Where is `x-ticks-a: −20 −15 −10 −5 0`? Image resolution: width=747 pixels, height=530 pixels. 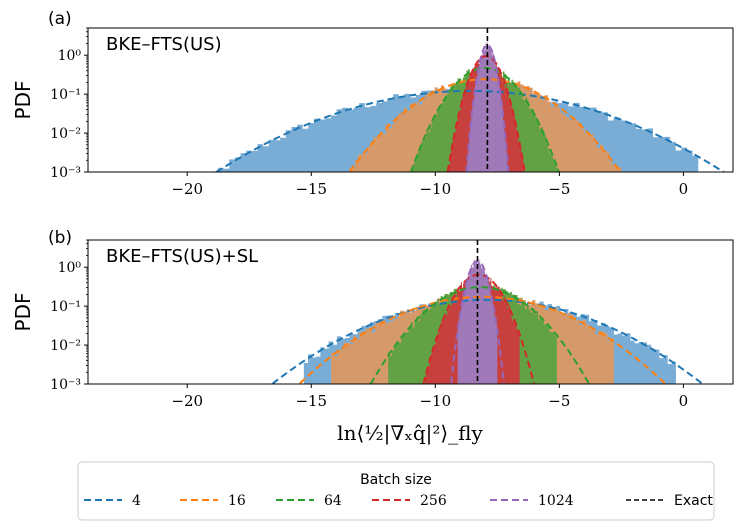
x-ticks-a: −20 −15 −10 −5 0 is located at coordinates (429, 185).